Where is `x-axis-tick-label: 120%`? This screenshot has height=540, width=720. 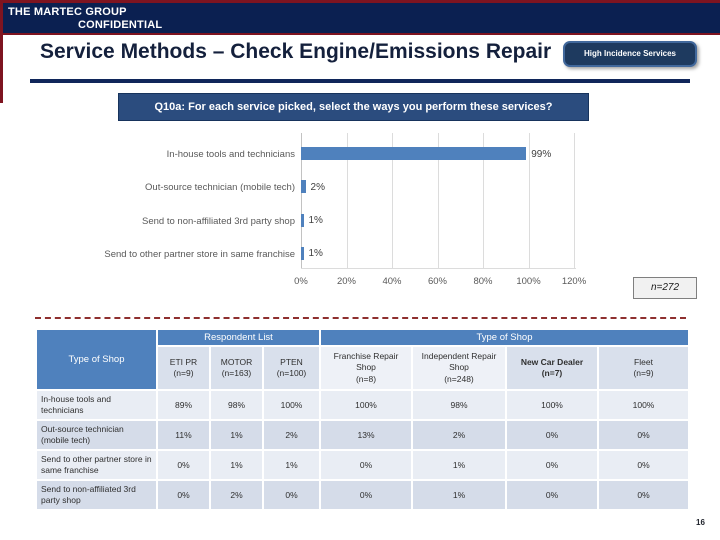
x-axis-tick-label: 120% is located at coordinates (574, 281).